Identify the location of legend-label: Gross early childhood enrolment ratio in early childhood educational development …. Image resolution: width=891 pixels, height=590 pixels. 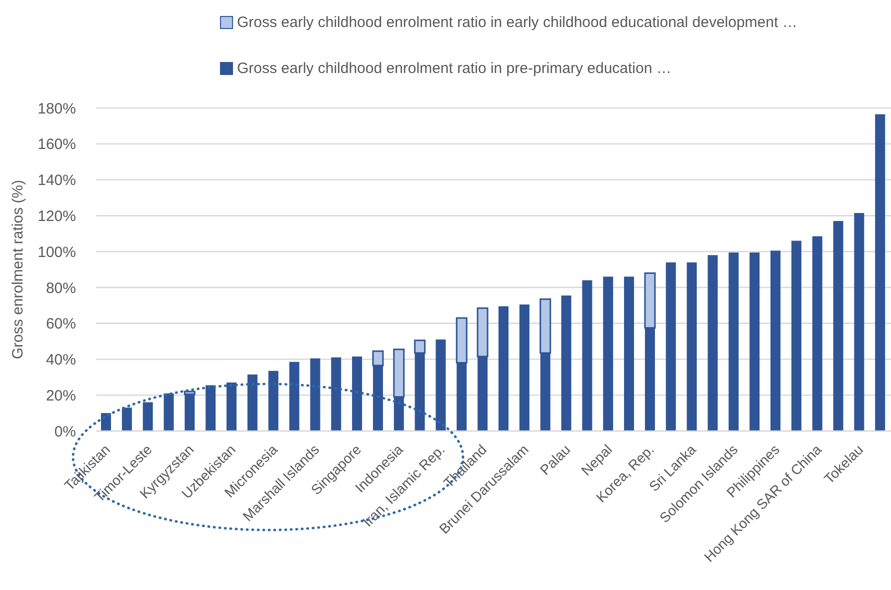
(517, 22).